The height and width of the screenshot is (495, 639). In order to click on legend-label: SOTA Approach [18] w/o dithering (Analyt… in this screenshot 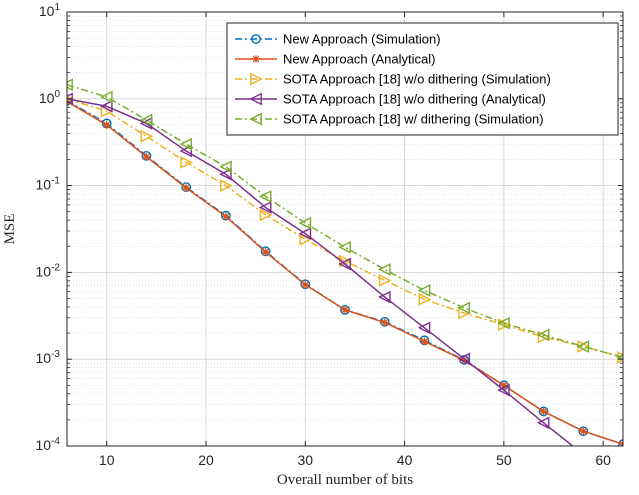, I will do `click(414, 99)`.